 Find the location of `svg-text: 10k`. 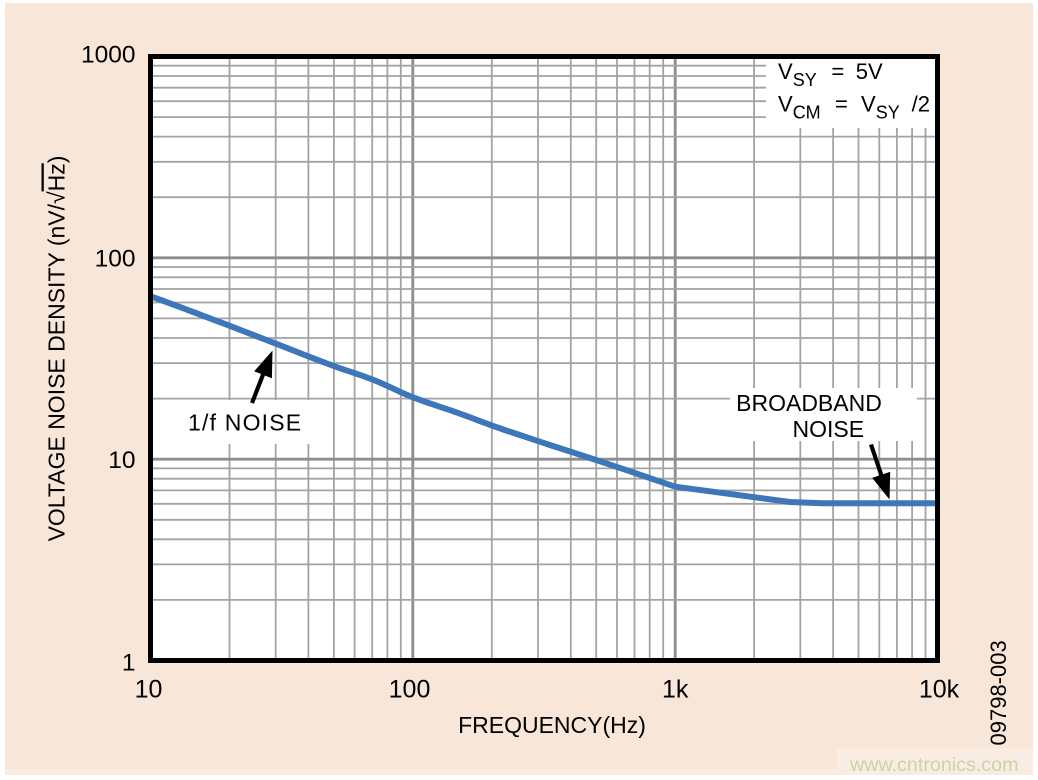

svg-text: 10k is located at coordinates (939, 690).